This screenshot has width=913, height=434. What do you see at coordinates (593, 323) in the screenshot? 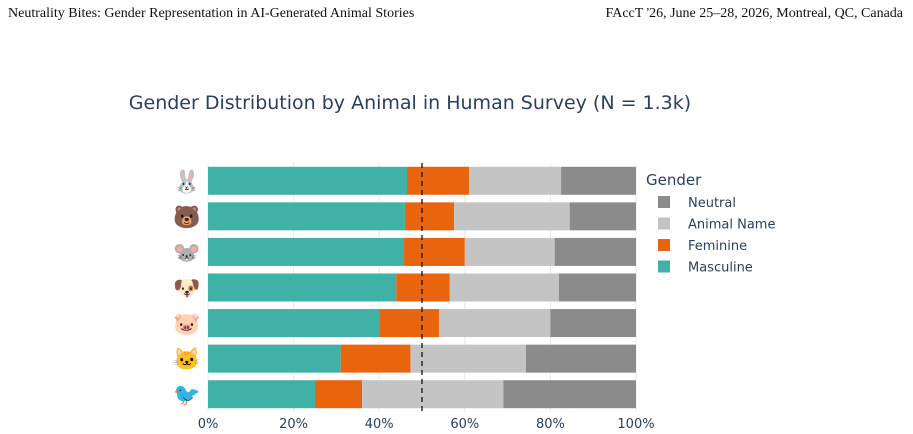
I see `bar-neutral-pig` at bounding box center [593, 323].